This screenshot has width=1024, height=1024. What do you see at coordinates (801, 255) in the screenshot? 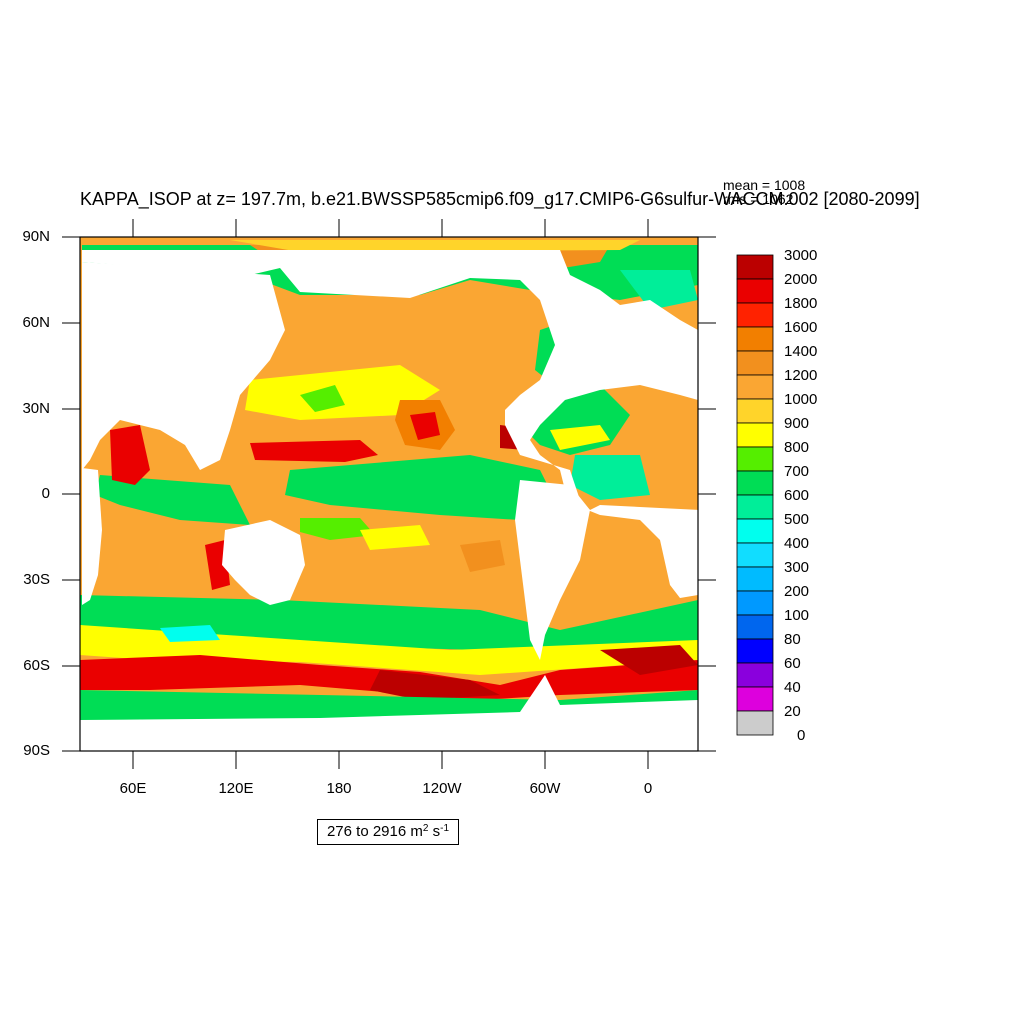
I see `cb-label: 3000` at bounding box center [801, 255].